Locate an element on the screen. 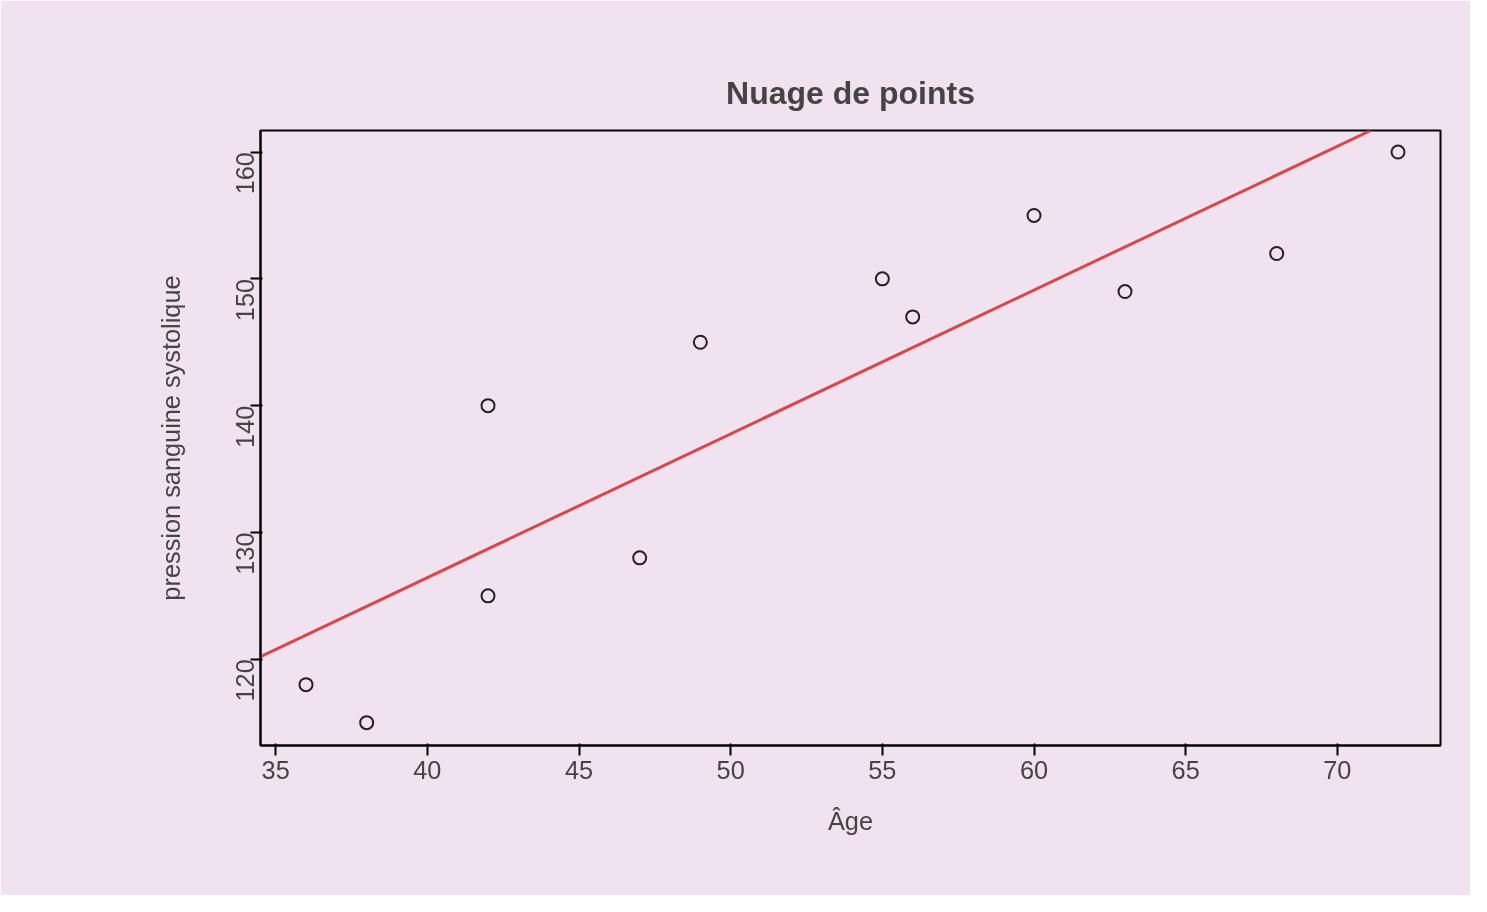  x-tick-label: 50 is located at coordinates (730, 769).